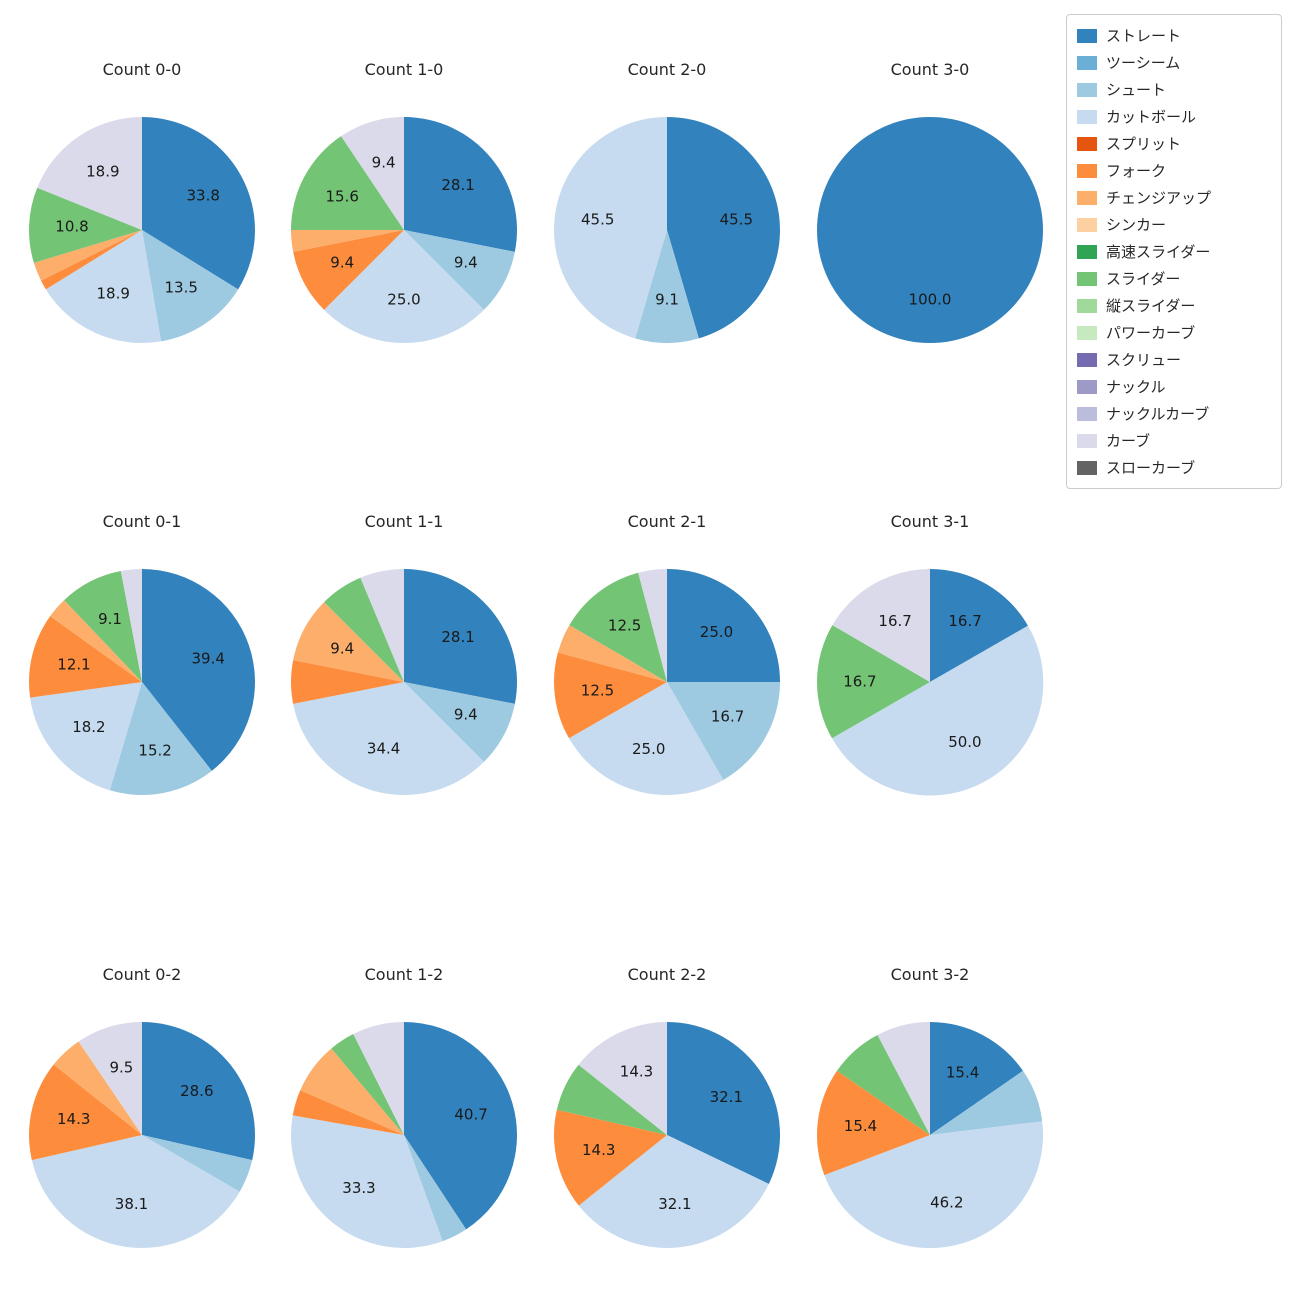 This screenshot has width=1300, height=1300. Describe the element at coordinates (964, 742) in the screenshot. I see `pie-percent-label: 50.0` at that location.